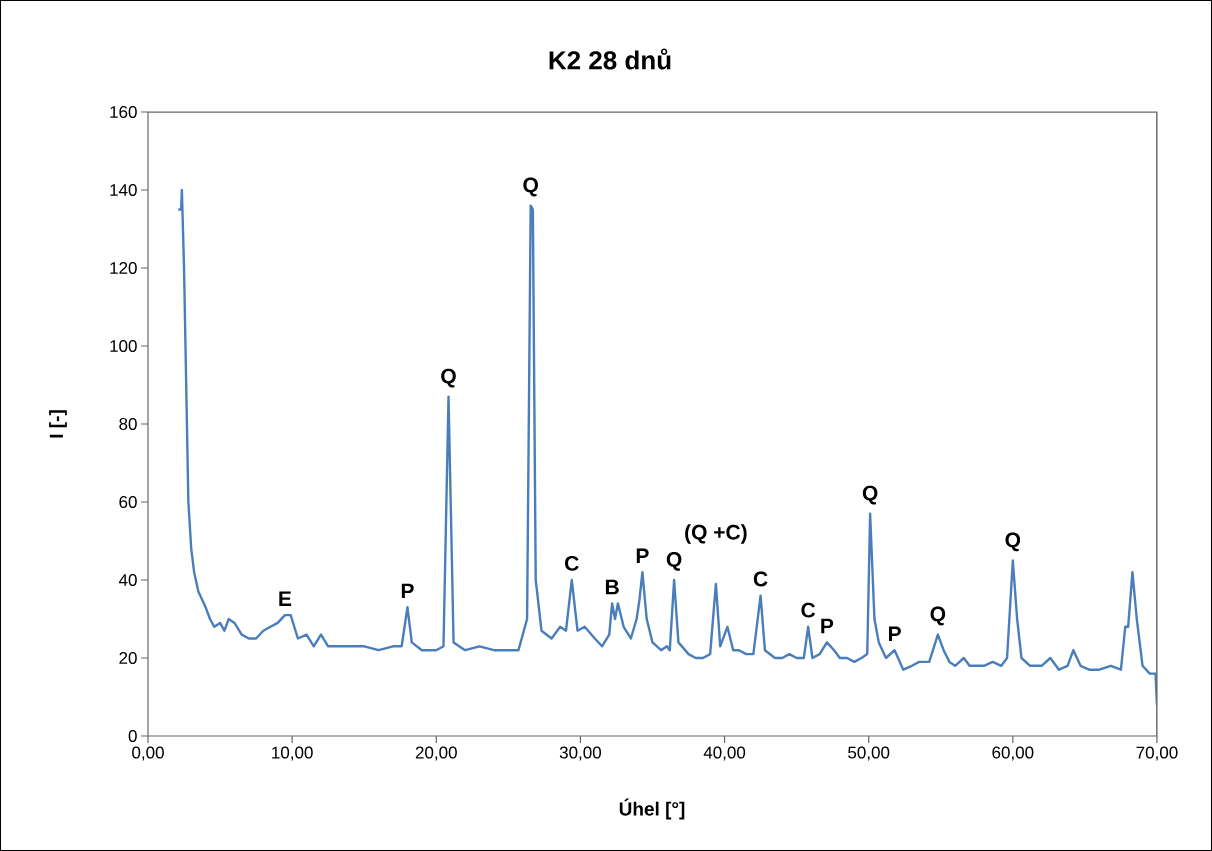 This screenshot has height=851, width=1212. I want to click on y-axis-title: I [-], so click(58, 424).